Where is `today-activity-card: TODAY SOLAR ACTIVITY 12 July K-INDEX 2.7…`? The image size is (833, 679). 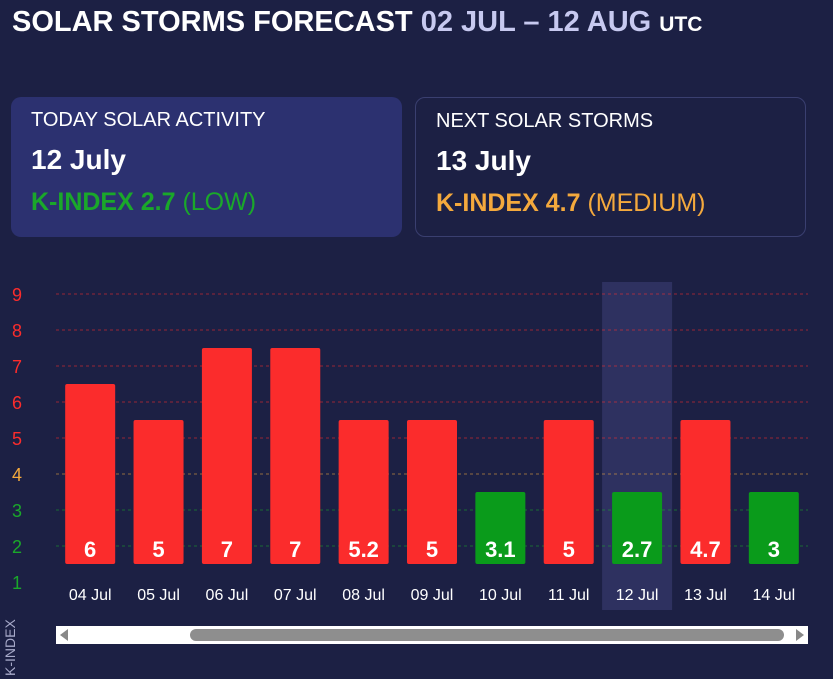
today-activity-card: TODAY SOLAR ACTIVITY 12 July K-INDEX 2.7… is located at coordinates (206, 167).